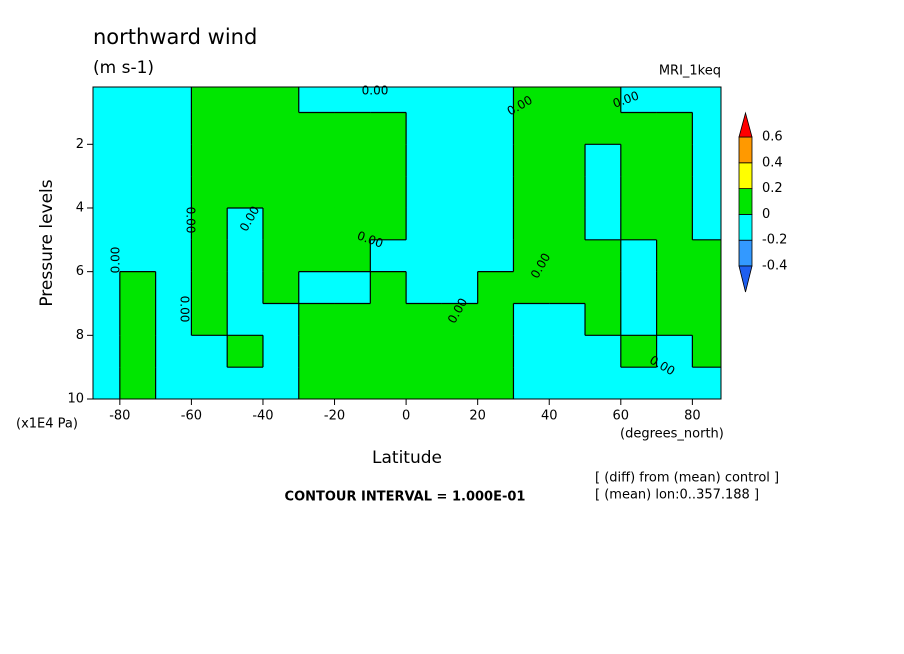  Describe the element at coordinates (774, 266) in the screenshot. I see `colorbar-label: -0.4` at that location.